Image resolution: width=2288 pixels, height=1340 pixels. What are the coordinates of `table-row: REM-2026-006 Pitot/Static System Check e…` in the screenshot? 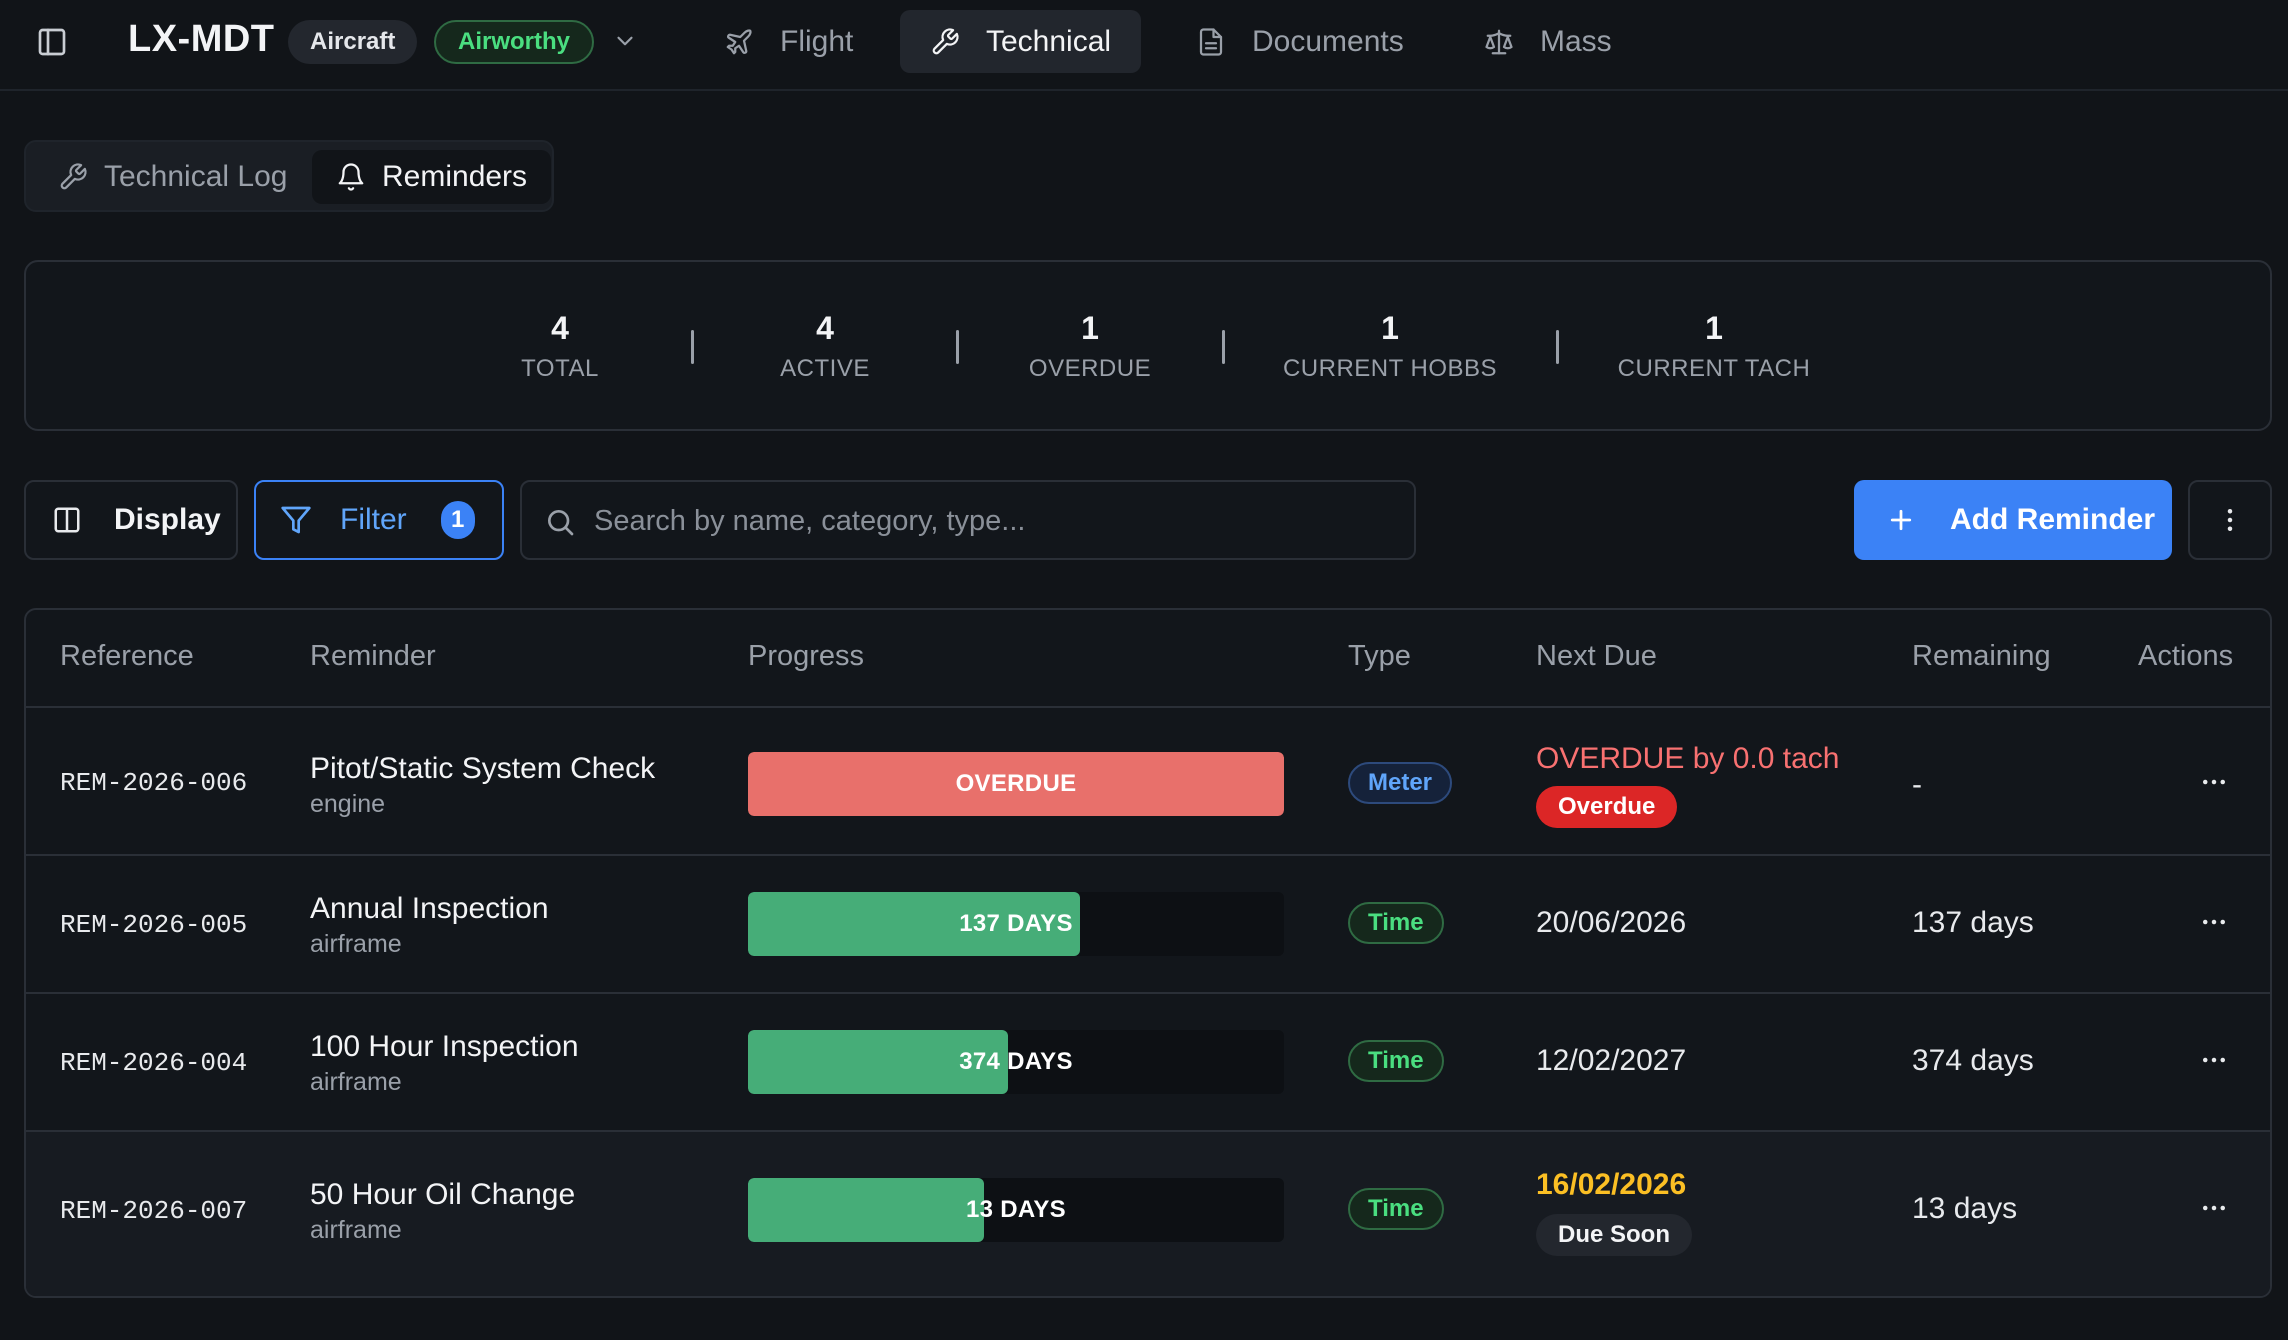 It's located at (1148, 782).